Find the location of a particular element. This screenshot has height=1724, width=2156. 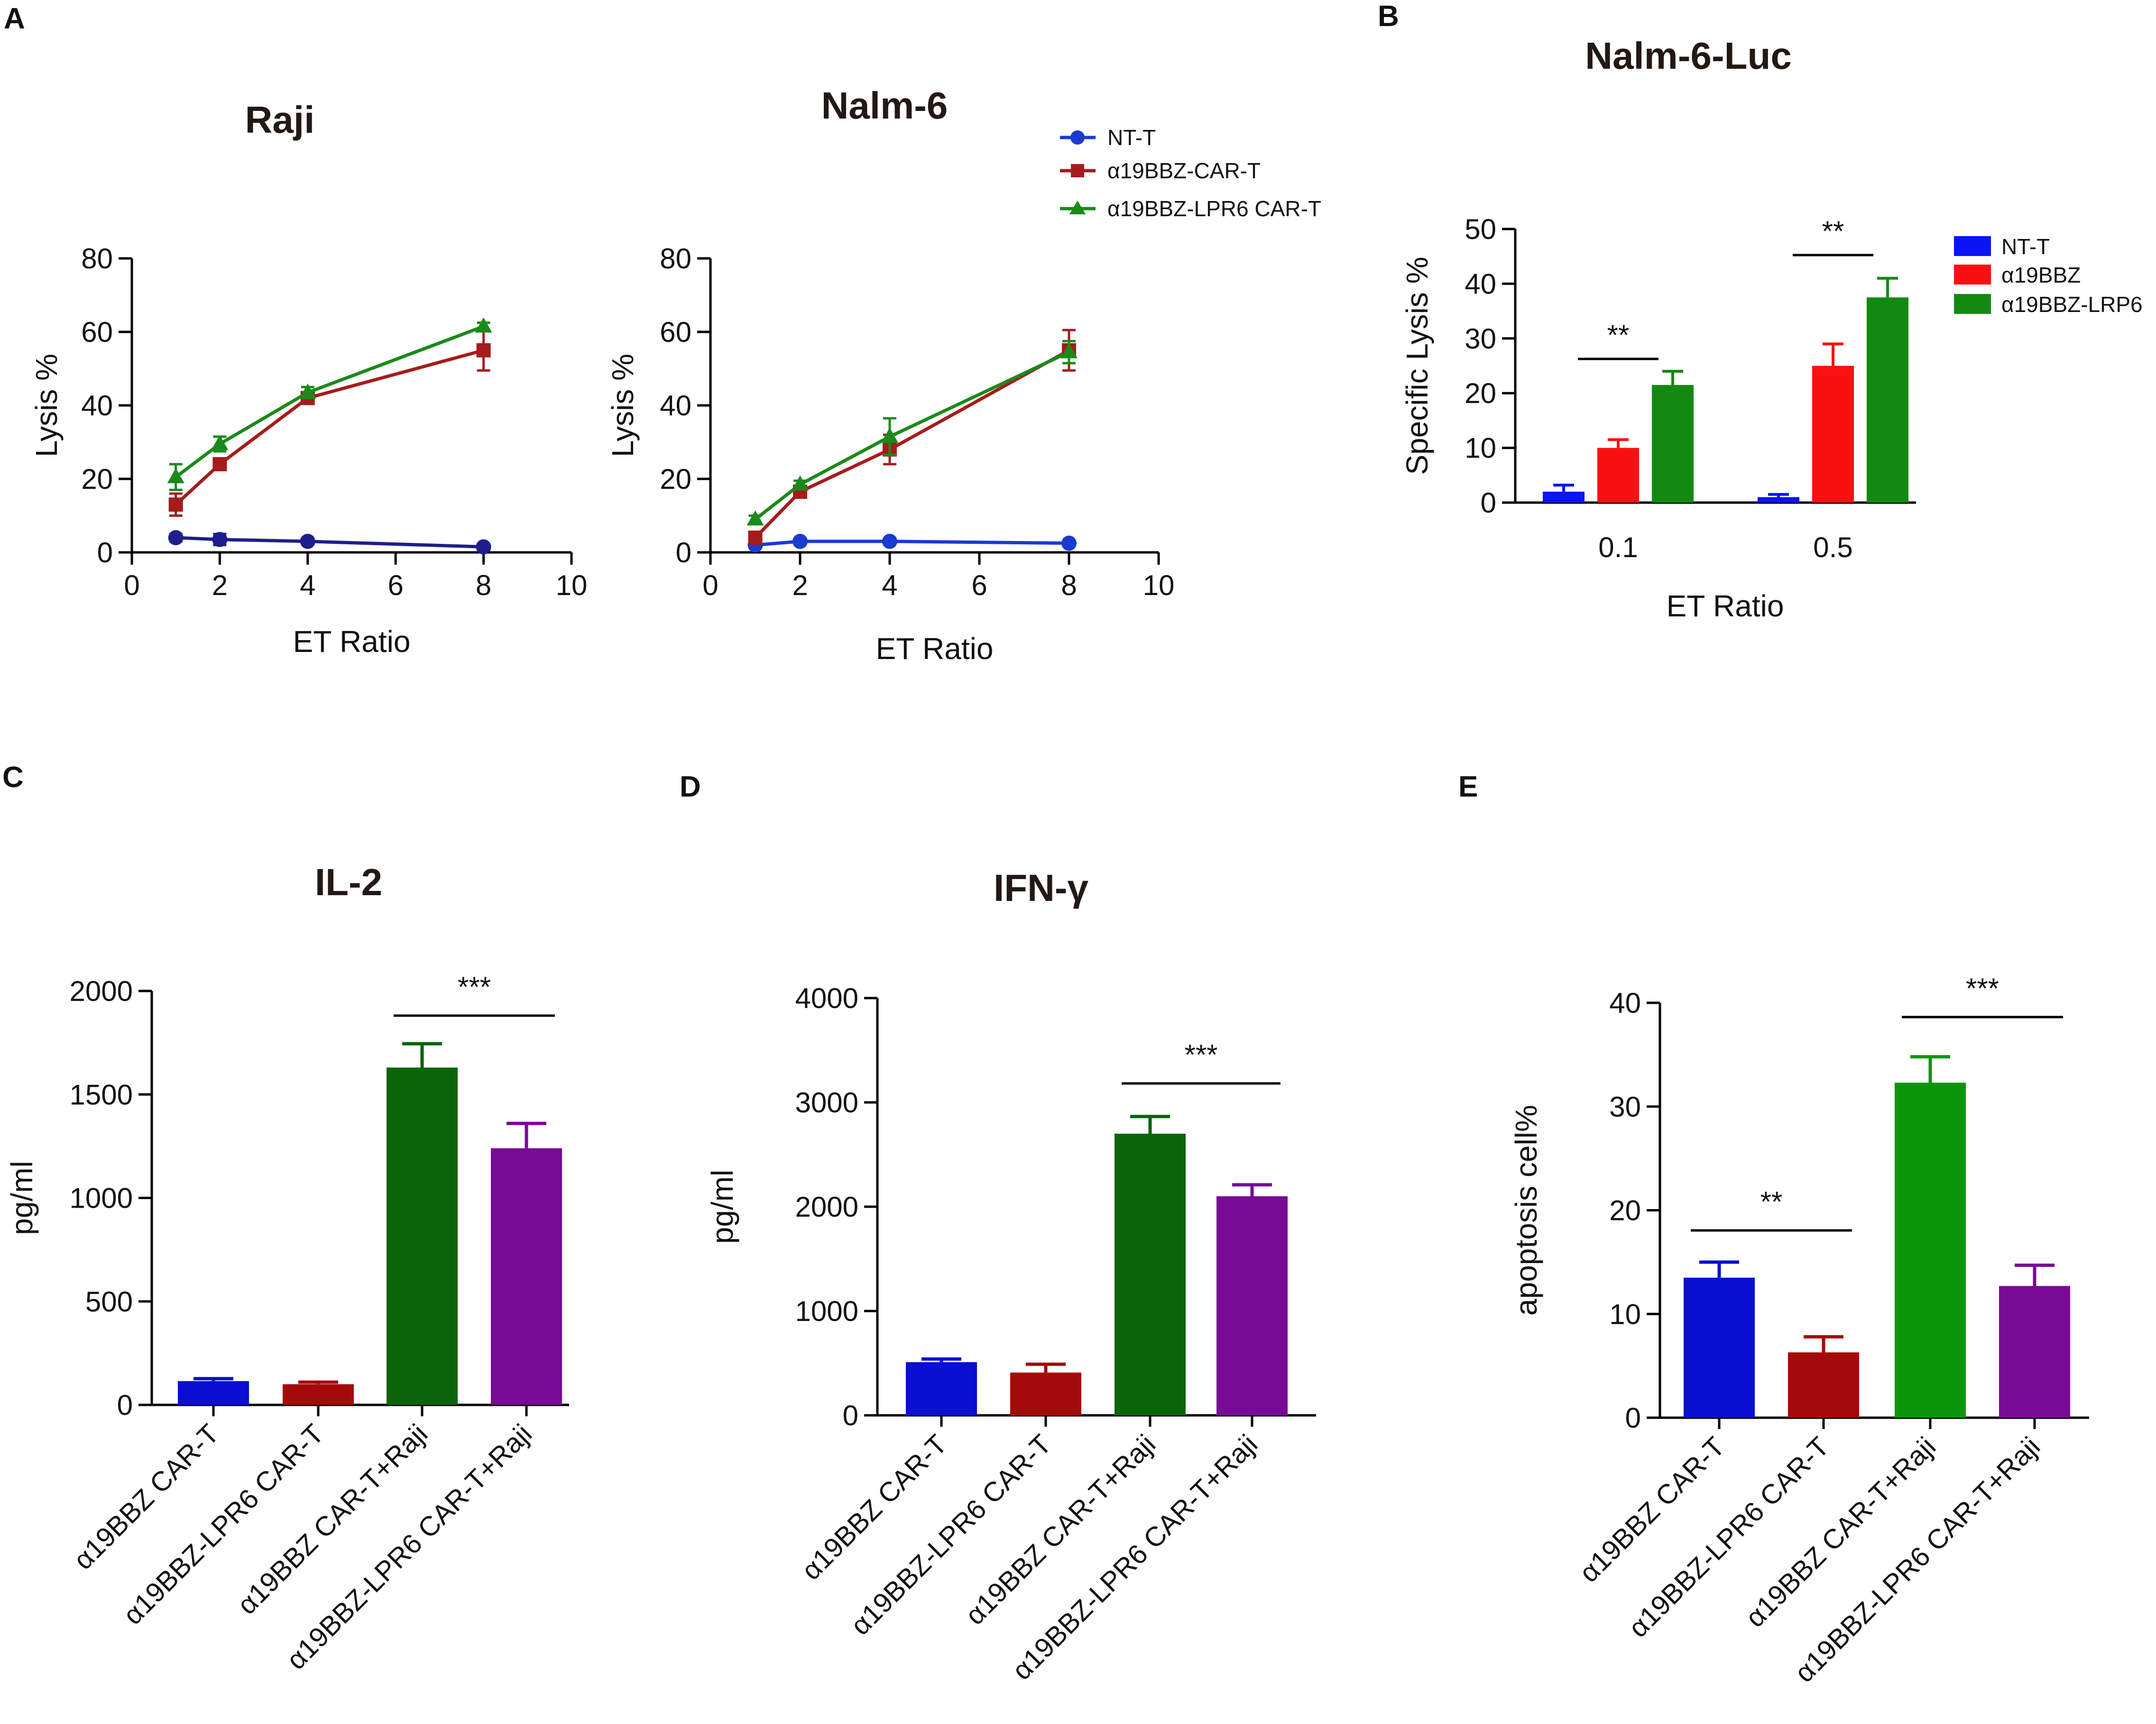

ifng-y-axis-title: pg/ml is located at coordinates (722, 1207).